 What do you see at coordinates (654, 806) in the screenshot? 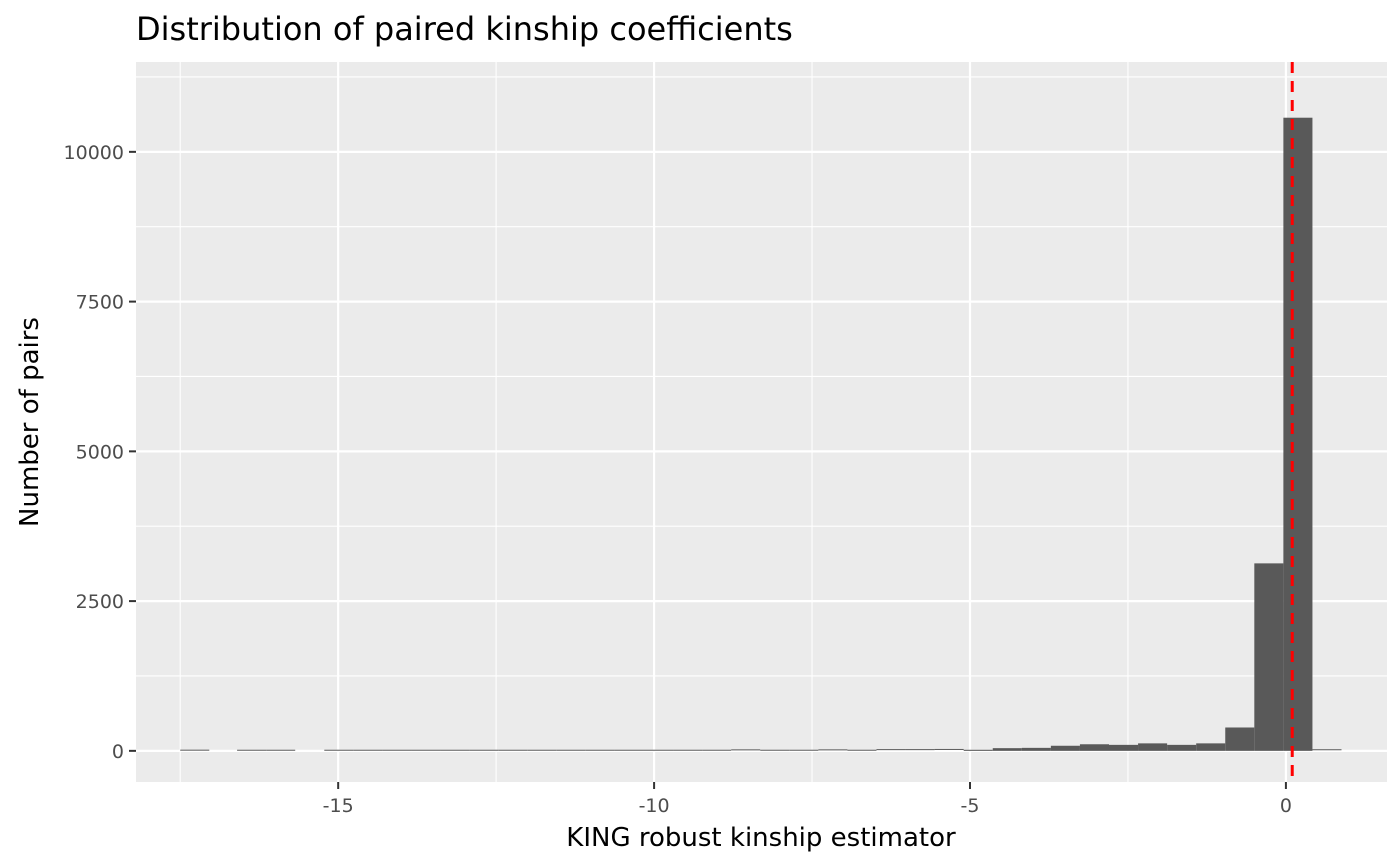
I see `x-tick-label: -10` at bounding box center [654, 806].